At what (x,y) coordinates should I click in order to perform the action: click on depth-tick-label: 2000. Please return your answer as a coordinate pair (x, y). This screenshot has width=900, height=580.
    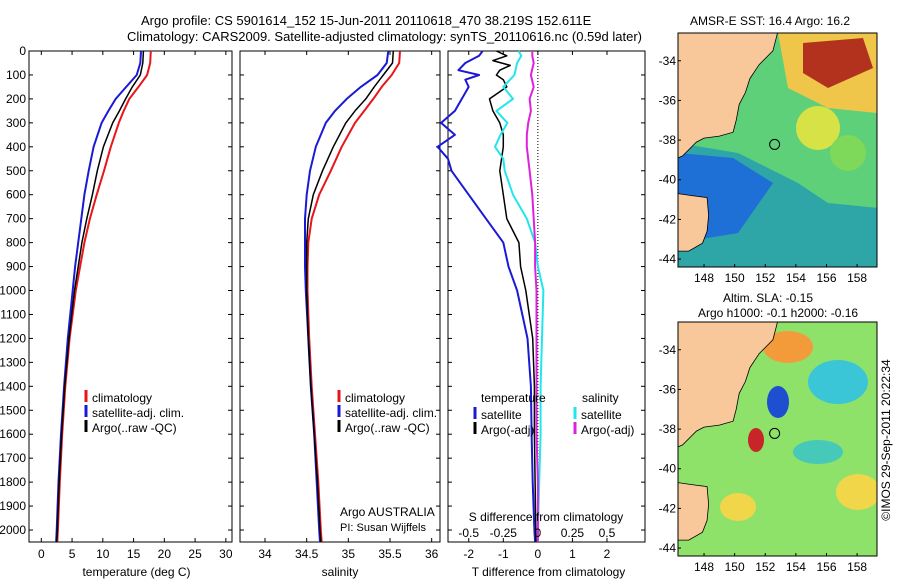
    Looking at the image, I should click on (13, 530).